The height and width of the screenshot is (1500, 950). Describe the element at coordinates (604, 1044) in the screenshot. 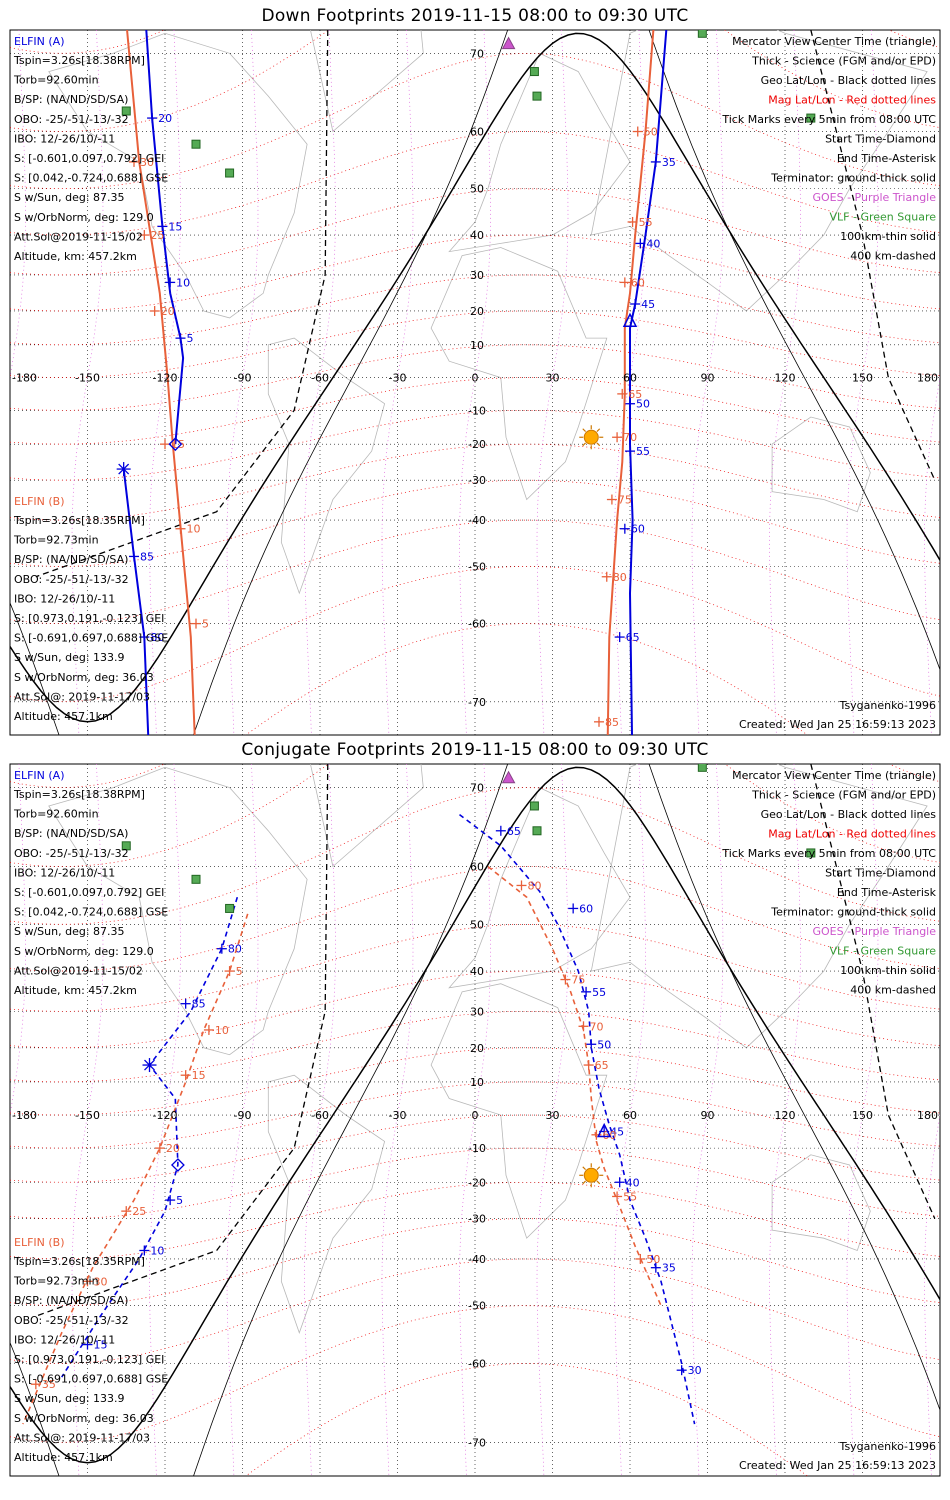

I see `track-tick-label: 50` at that location.